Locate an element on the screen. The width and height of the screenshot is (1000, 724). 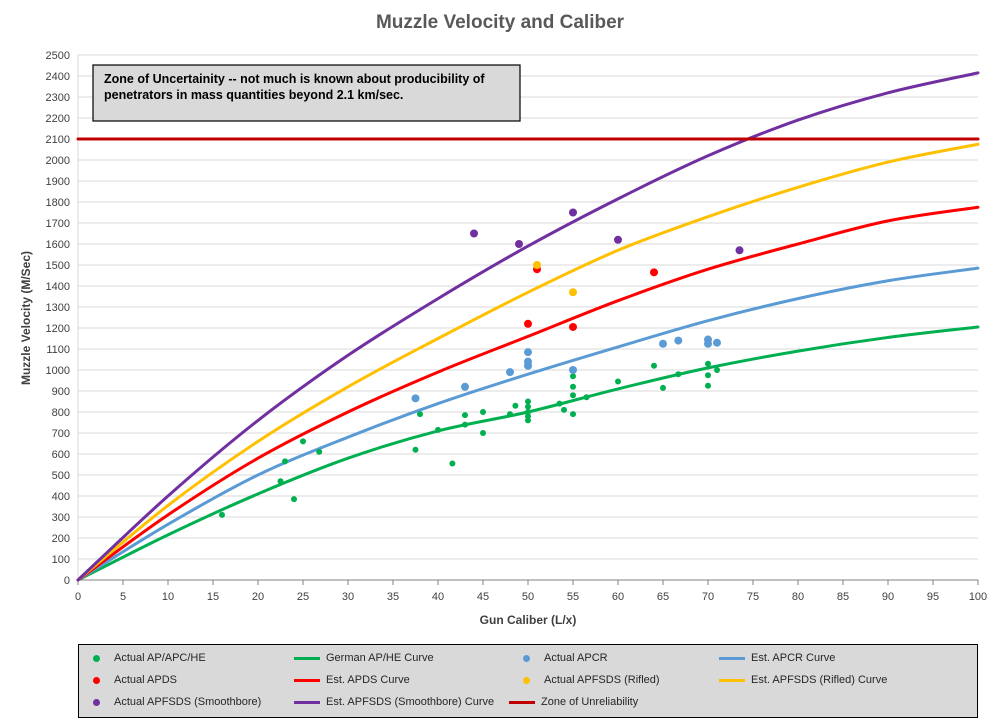
legend-item: Actual APFSDS (Smoothbore) is located at coordinates (170, 702).